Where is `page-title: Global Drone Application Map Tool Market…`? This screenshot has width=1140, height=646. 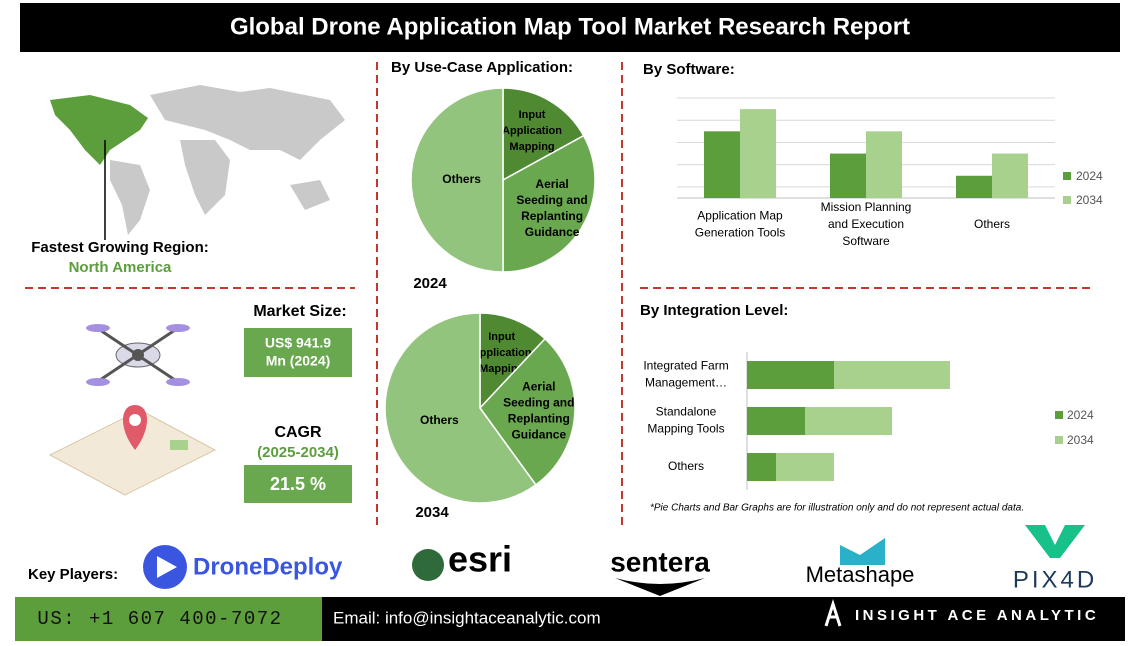 page-title: Global Drone Application Map Tool Market… is located at coordinates (570, 26).